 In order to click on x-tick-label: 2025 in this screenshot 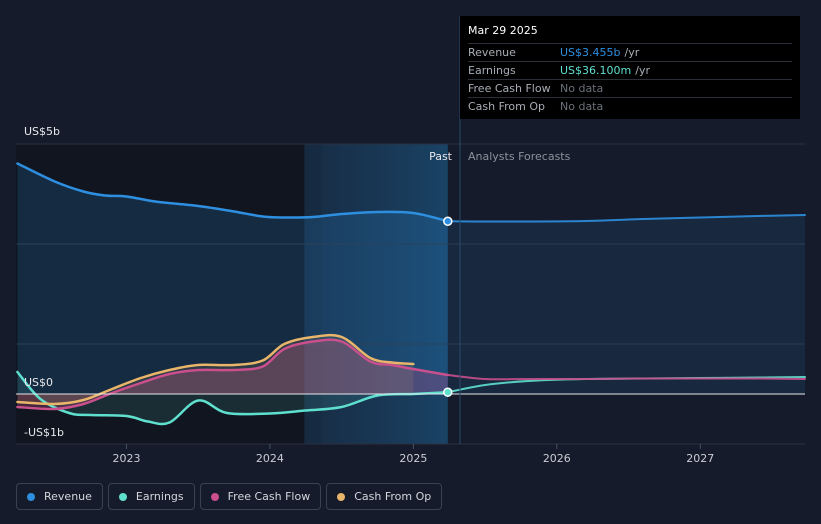, I will do `click(413, 458)`.